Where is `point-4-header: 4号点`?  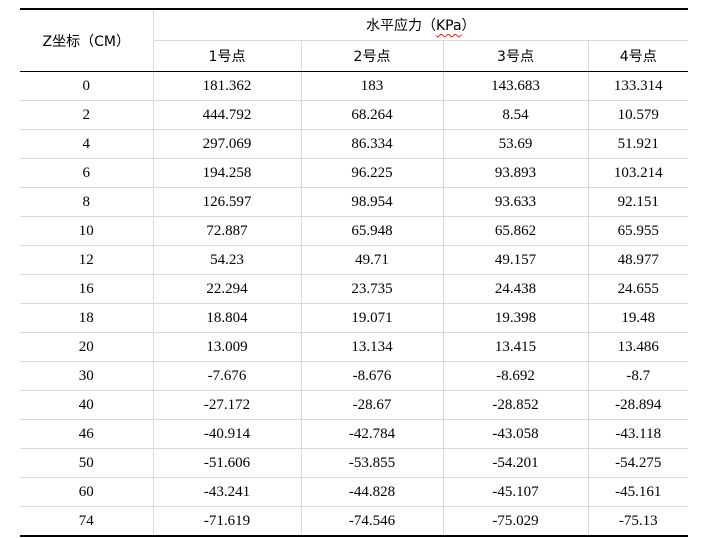 point-4-header: 4号点 is located at coordinates (638, 56).